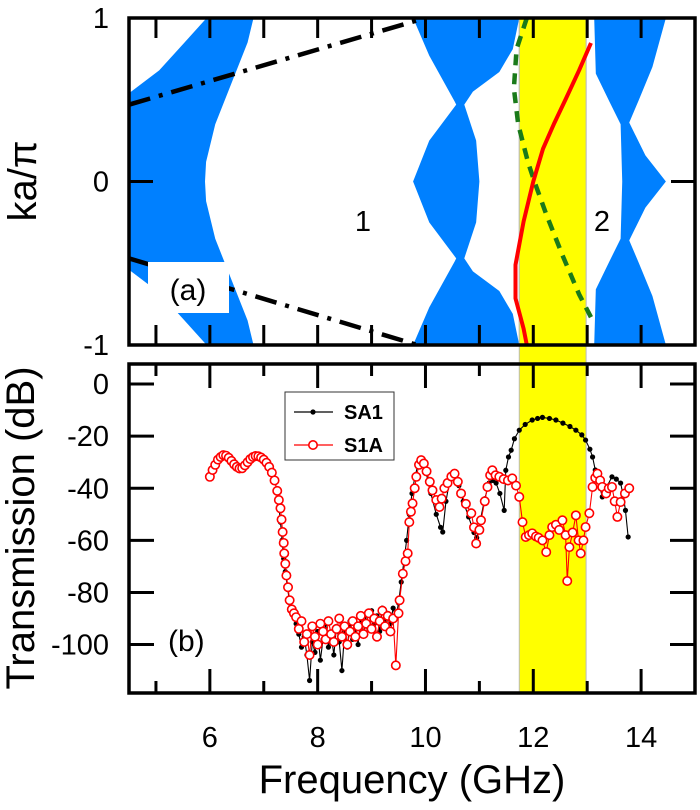  I want to click on x-tick-label: 8, so click(318, 738).